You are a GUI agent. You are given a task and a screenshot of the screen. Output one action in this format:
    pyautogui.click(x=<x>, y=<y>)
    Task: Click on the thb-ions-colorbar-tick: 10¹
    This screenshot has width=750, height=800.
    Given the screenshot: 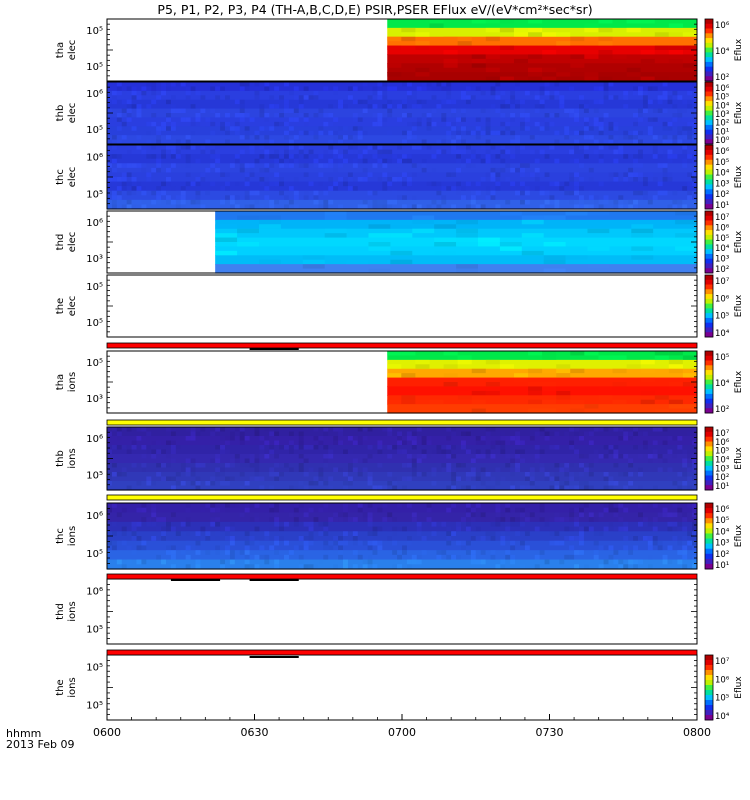 What is the action you would take?
    pyautogui.click(x=722, y=487)
    